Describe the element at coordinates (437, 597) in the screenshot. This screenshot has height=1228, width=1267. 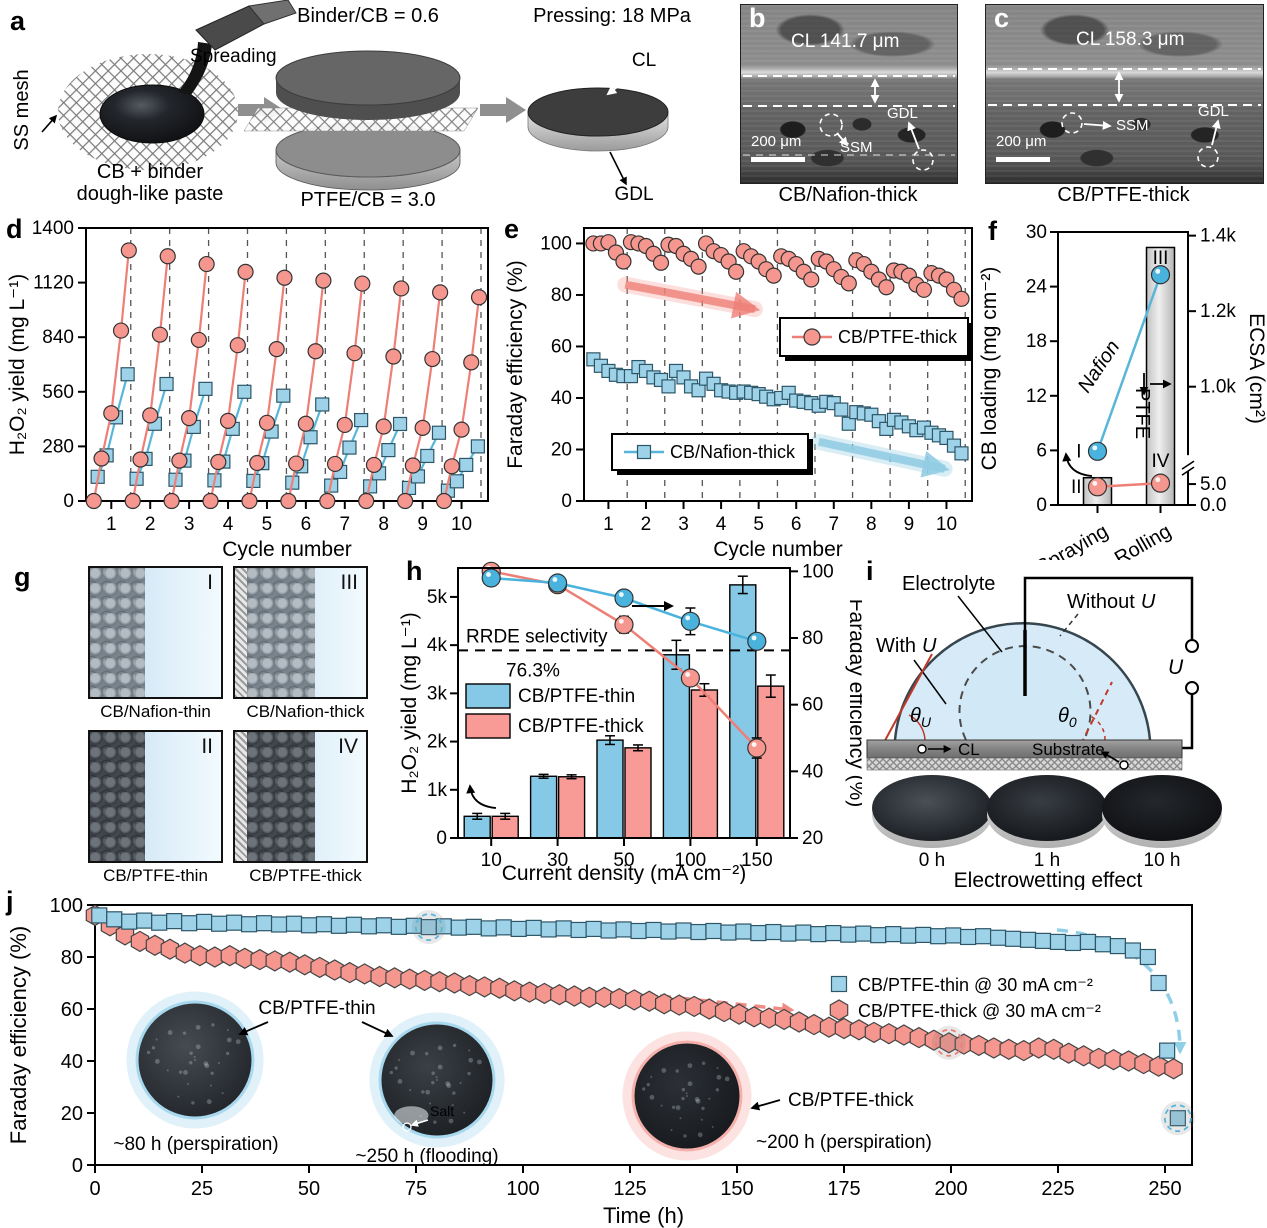
I see `svg-text: 5k` at that location.